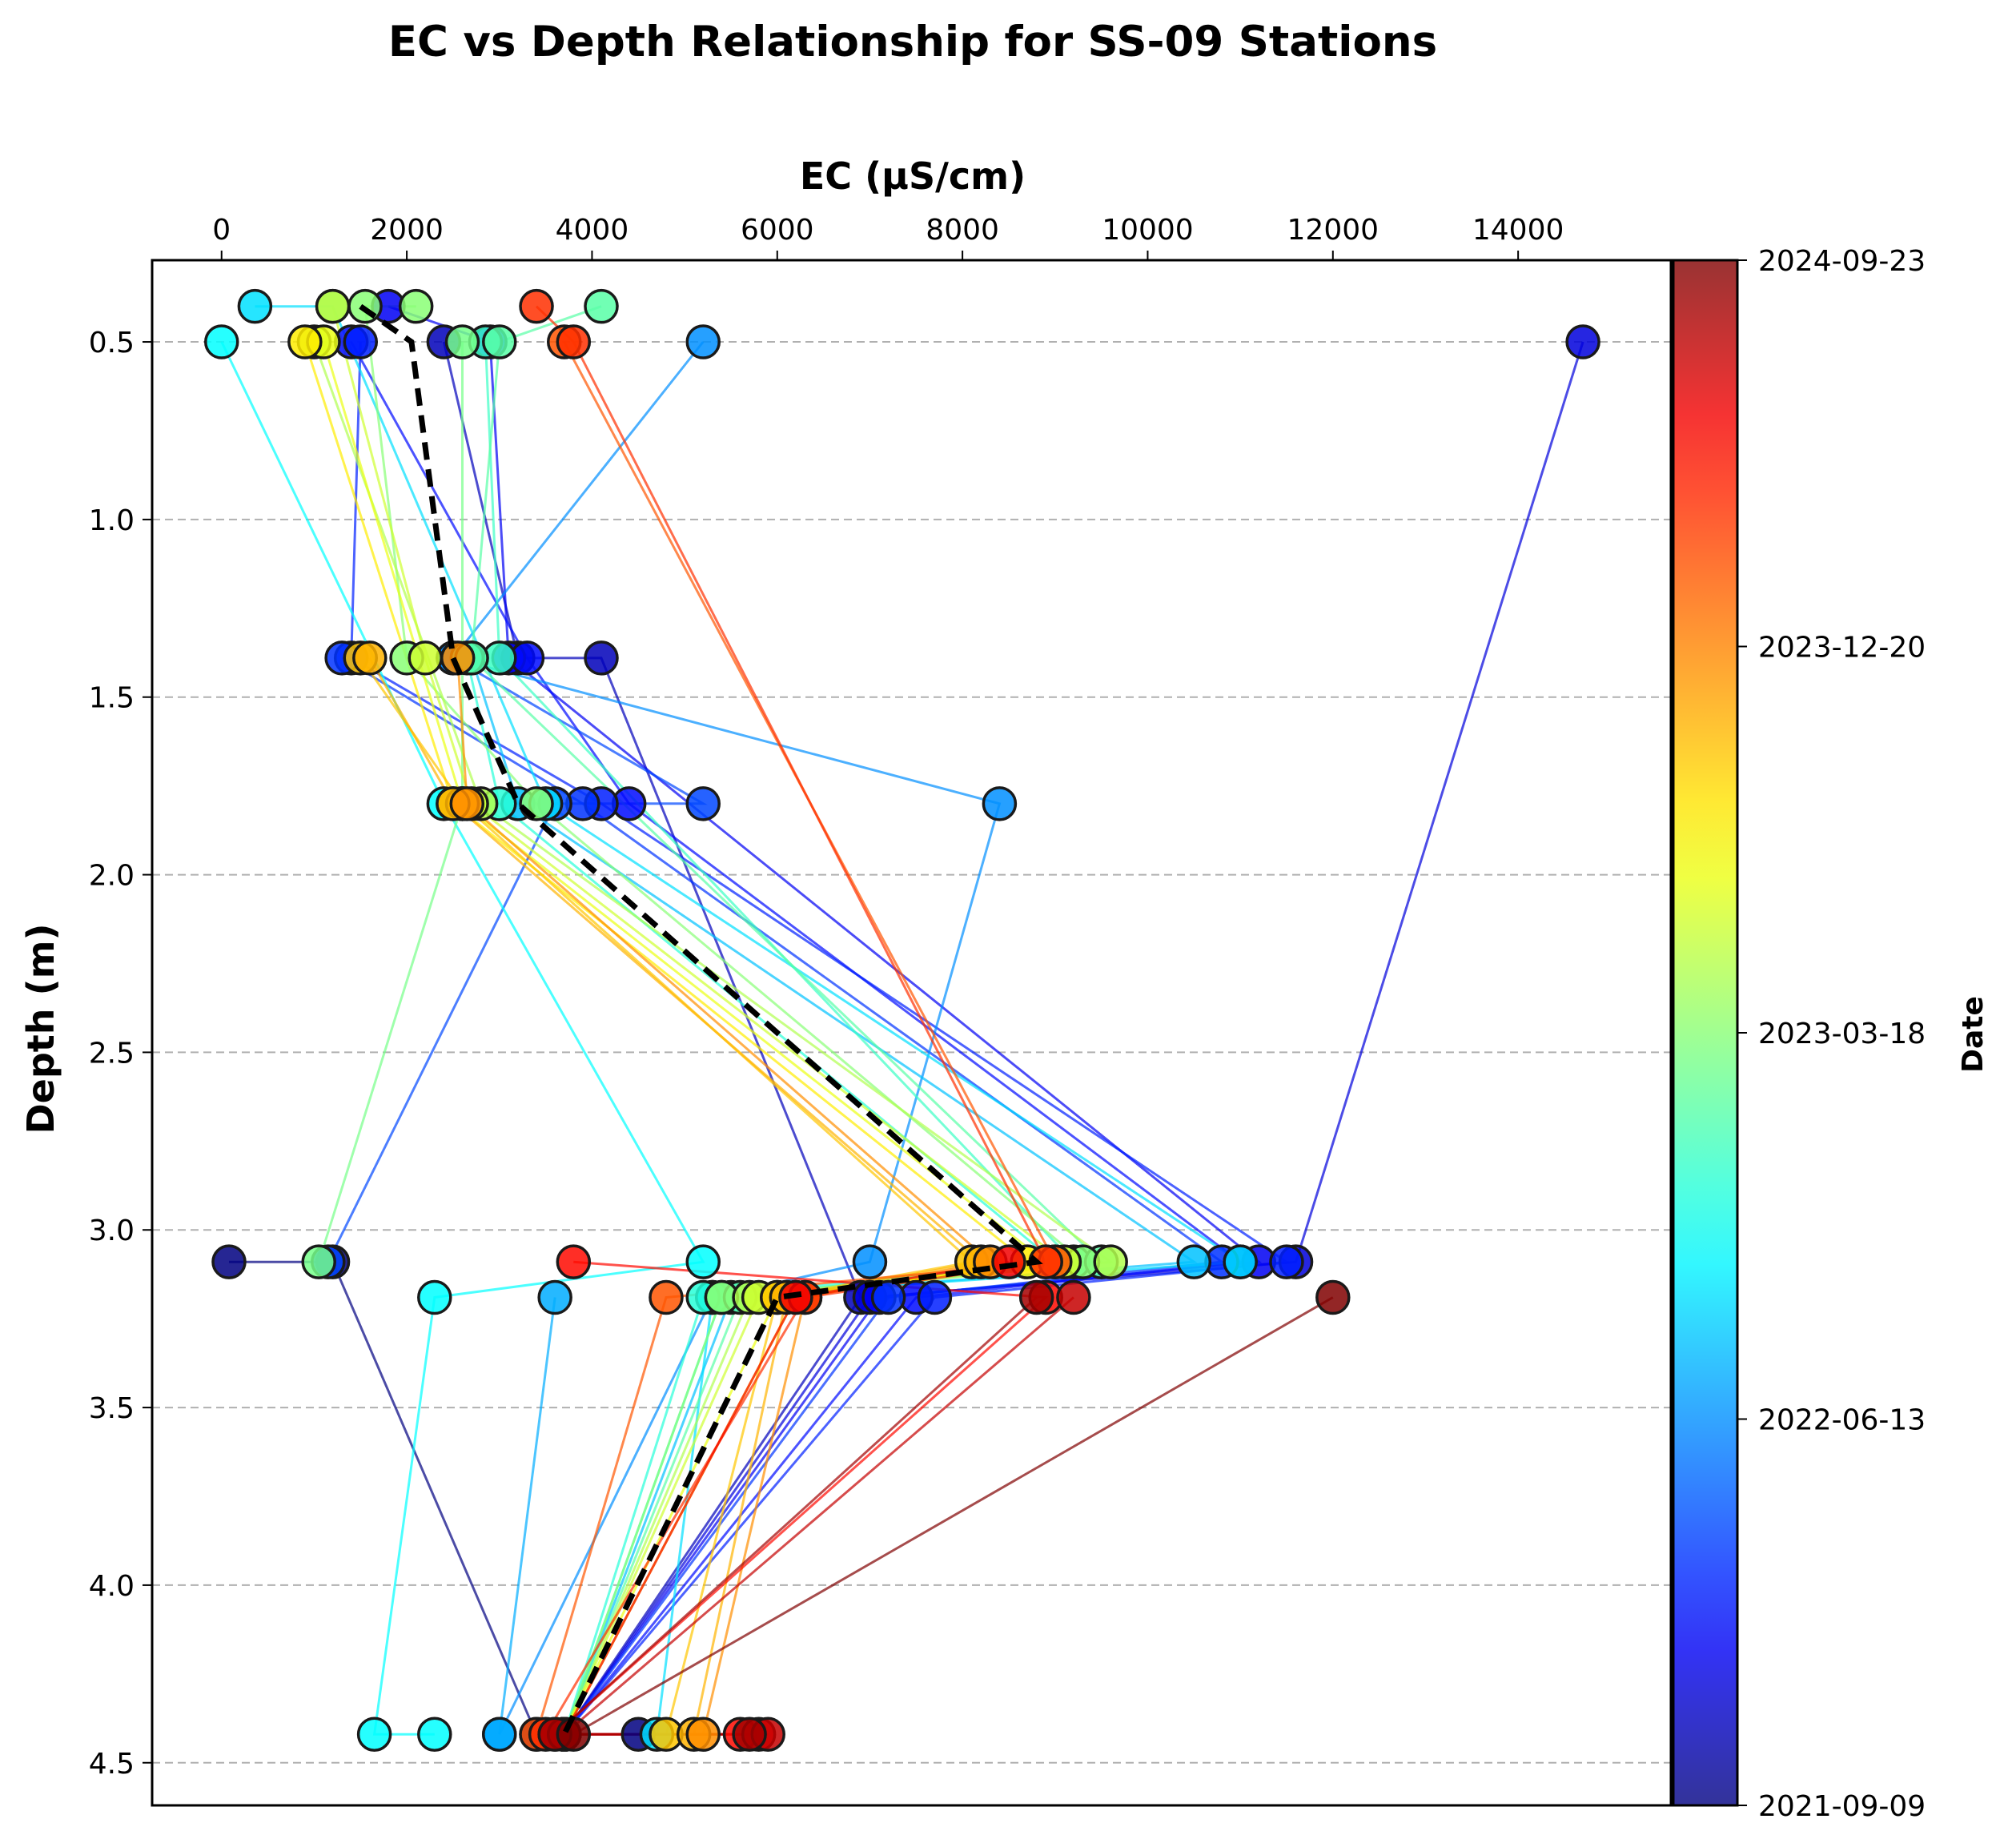  What do you see at coordinates (112, 1587) in the screenshot?
I see `y-tick-label: 4.0` at bounding box center [112, 1587].